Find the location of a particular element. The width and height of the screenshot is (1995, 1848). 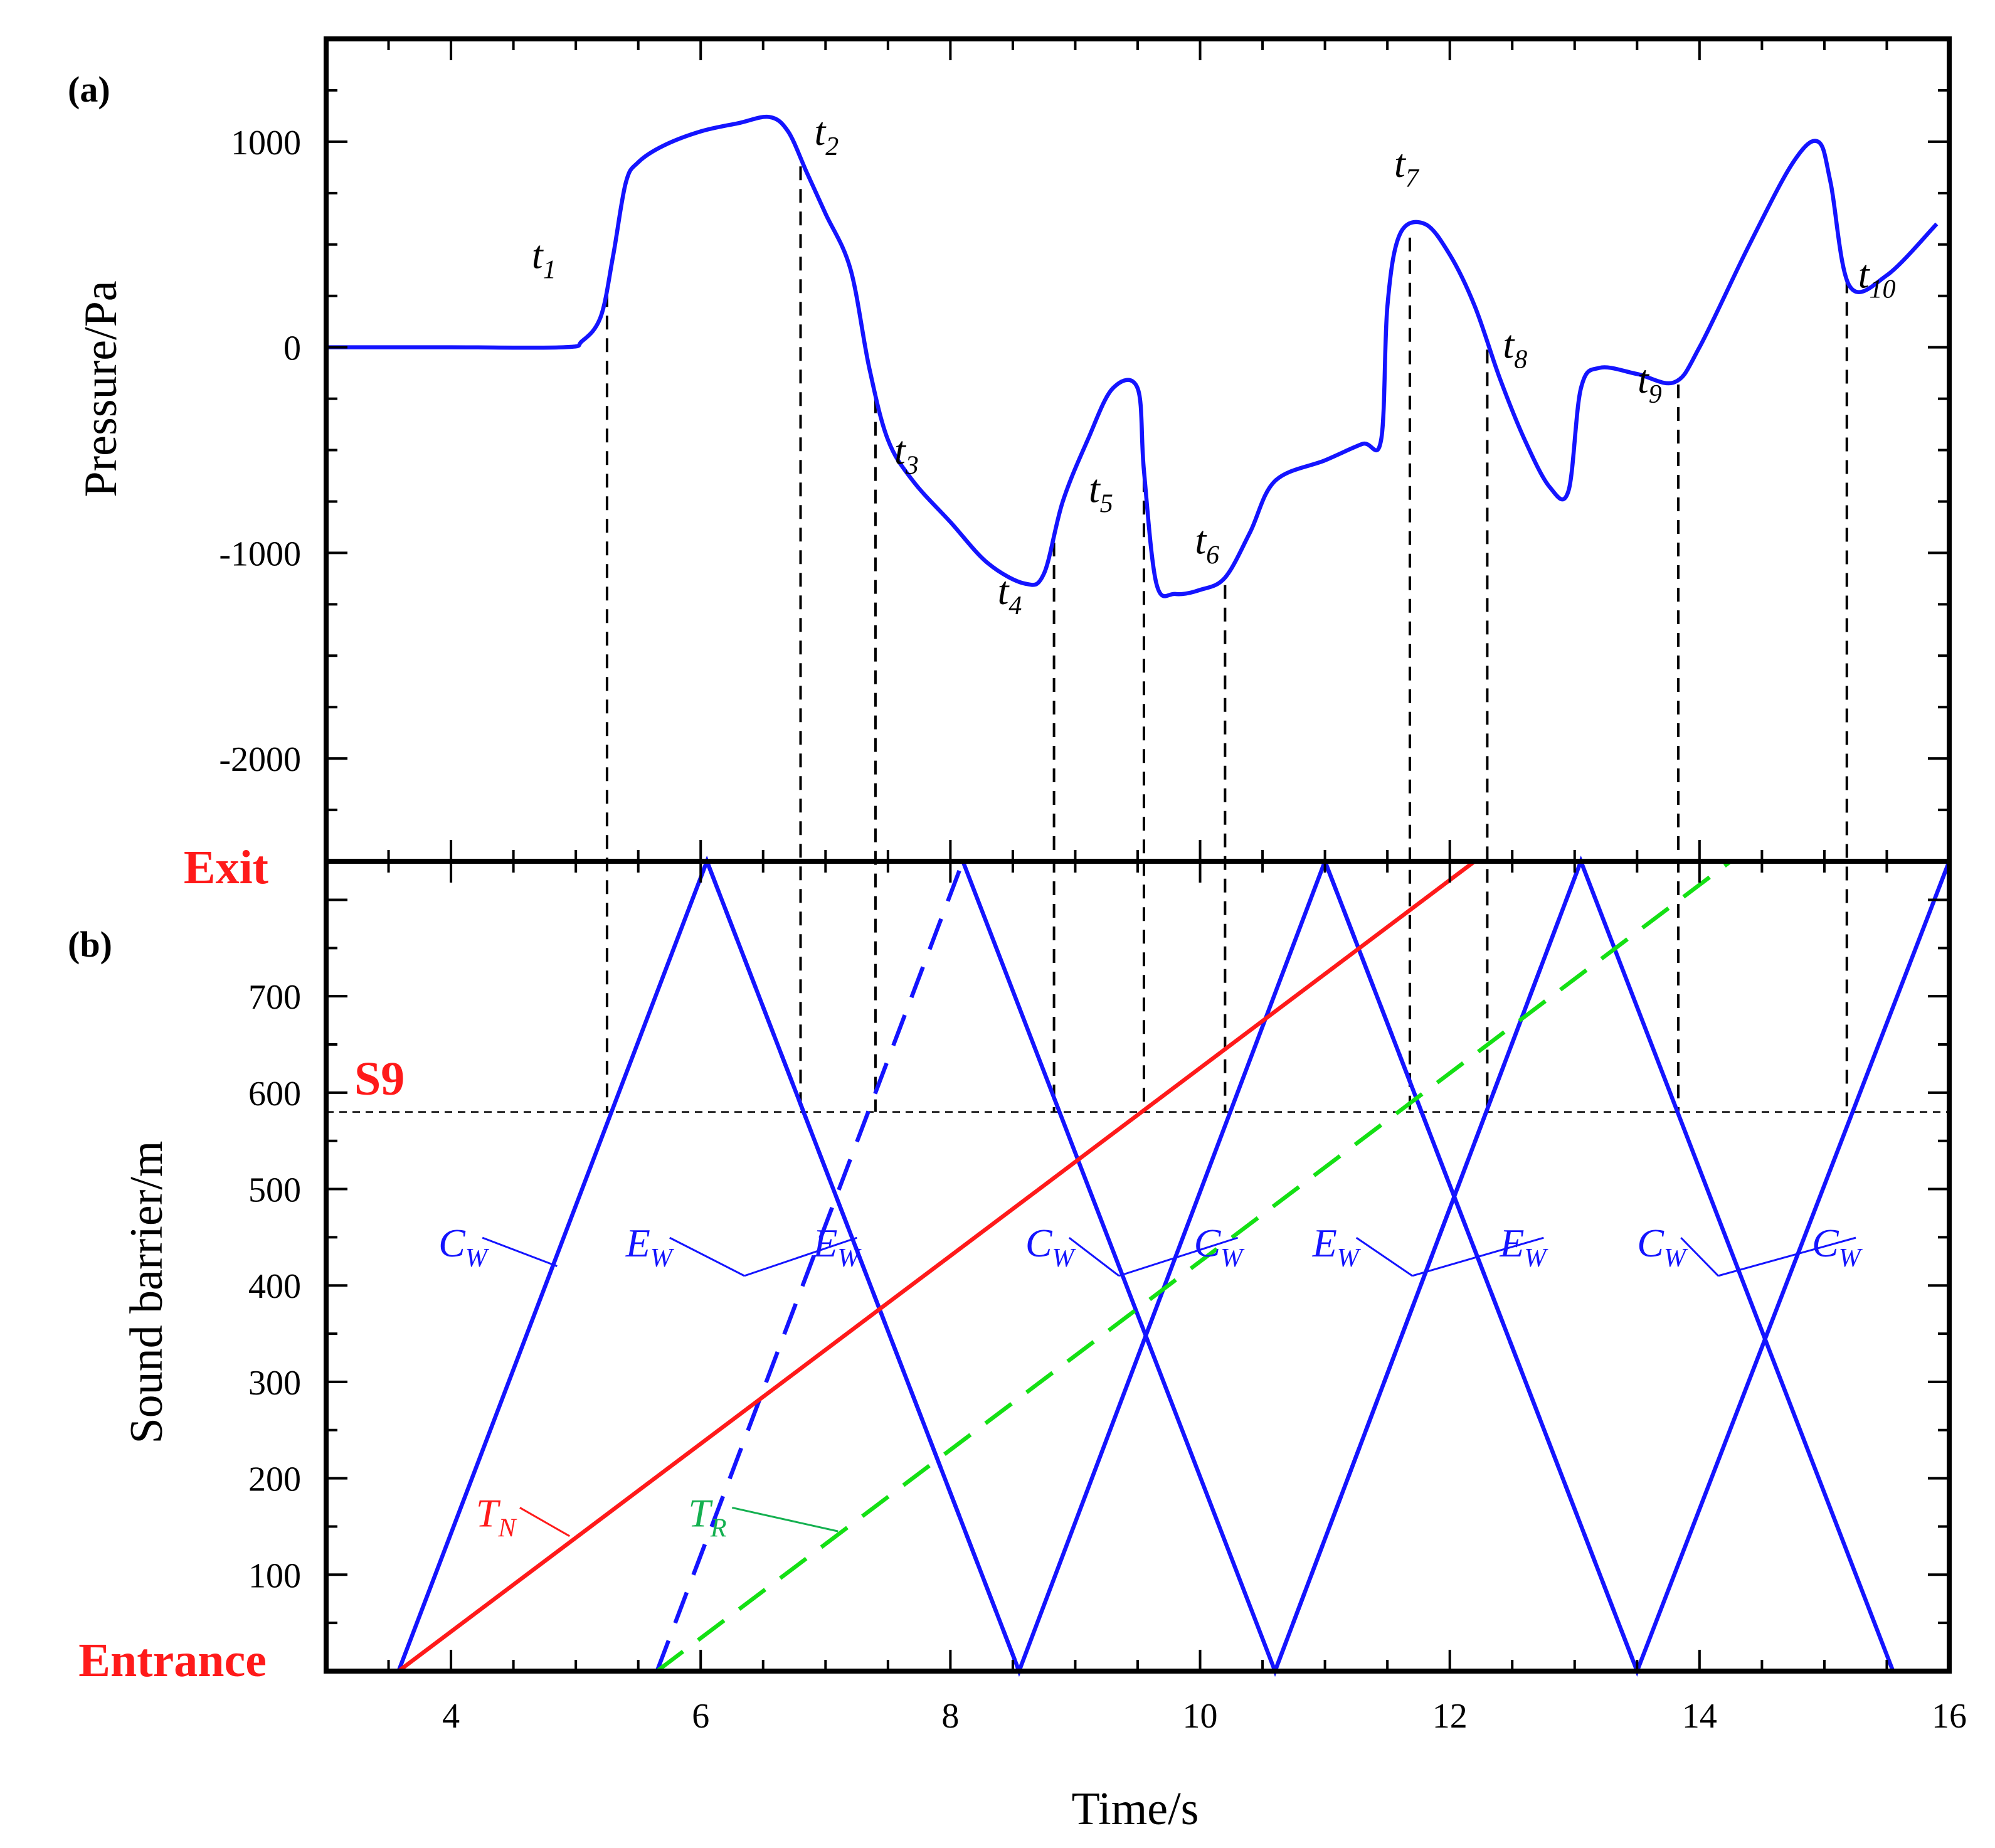

time-label-t9: t9 is located at coordinates (1650, 383).